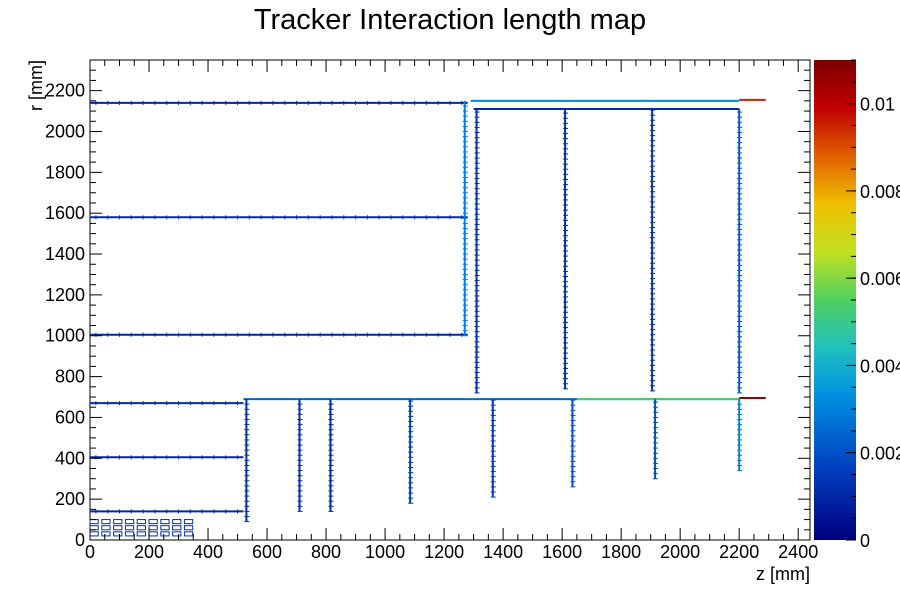 This screenshot has width=900, height=600. I want to click on y-tick-label: 1400, so click(65, 254).